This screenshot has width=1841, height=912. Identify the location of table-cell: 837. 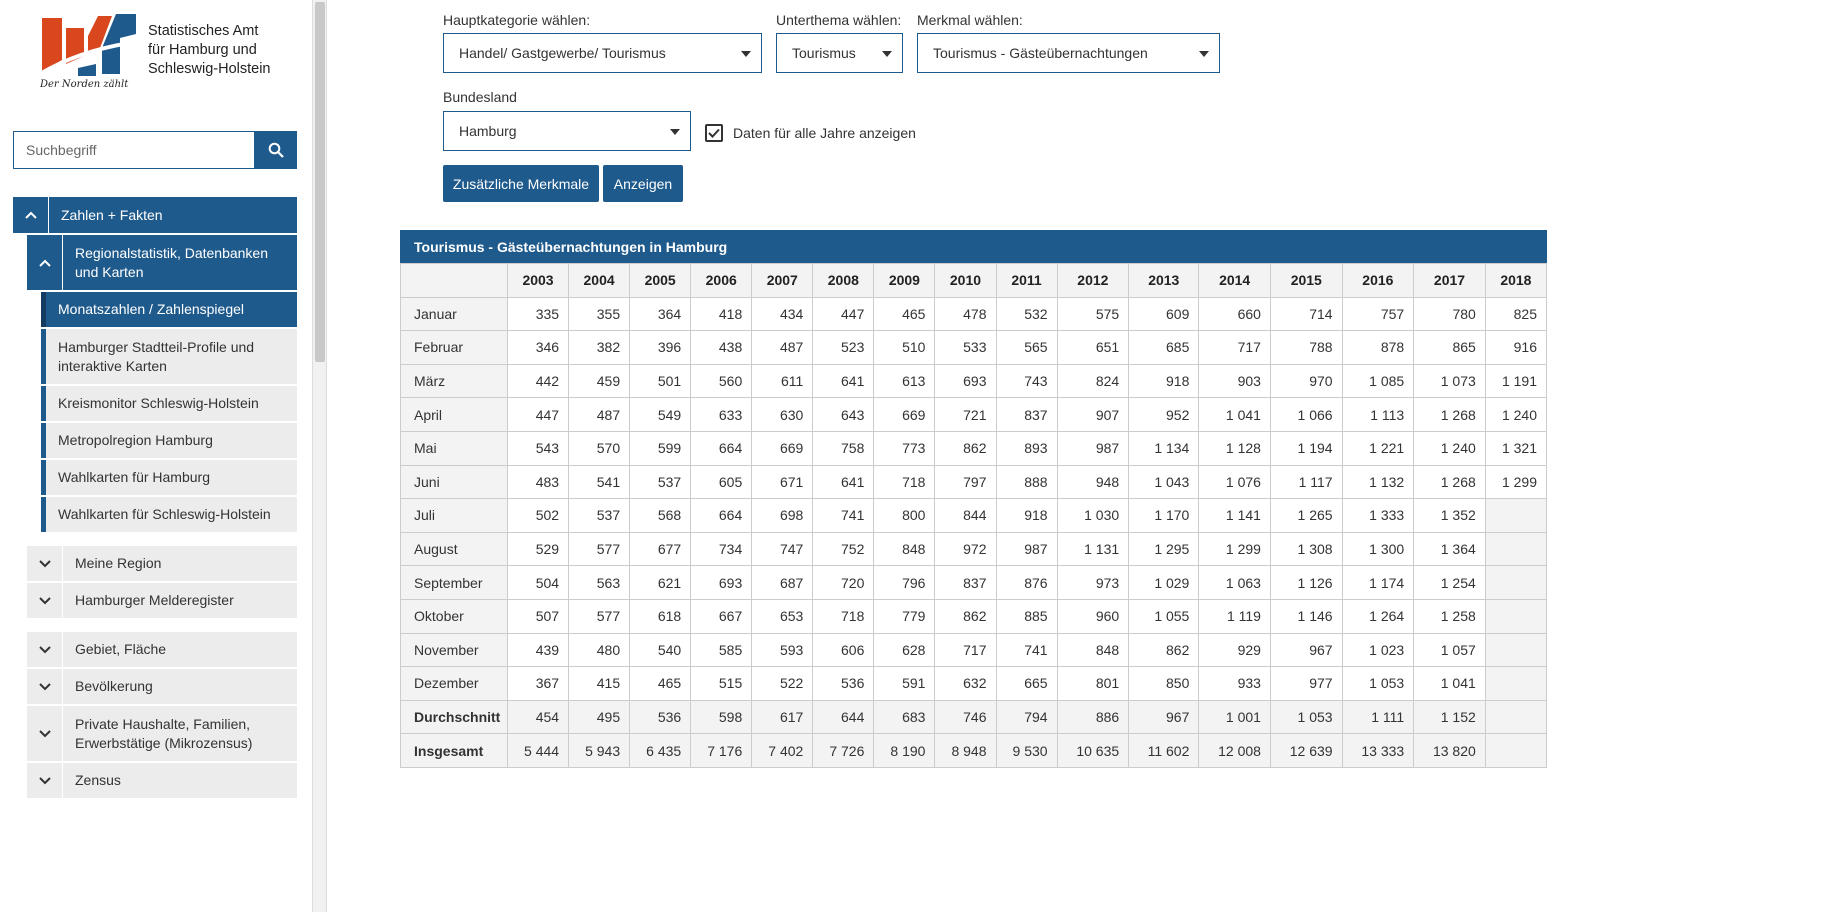
(1026, 414).